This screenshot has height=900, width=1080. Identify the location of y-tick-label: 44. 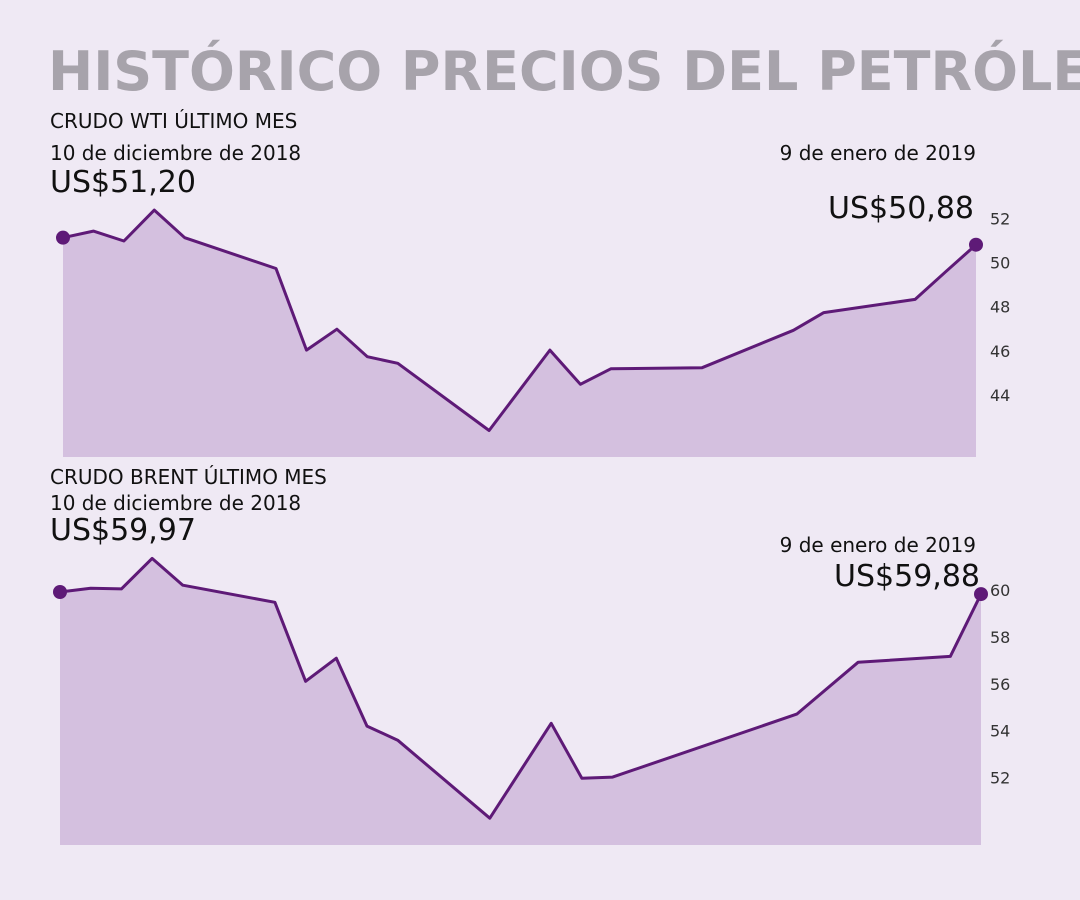
(1000, 395).